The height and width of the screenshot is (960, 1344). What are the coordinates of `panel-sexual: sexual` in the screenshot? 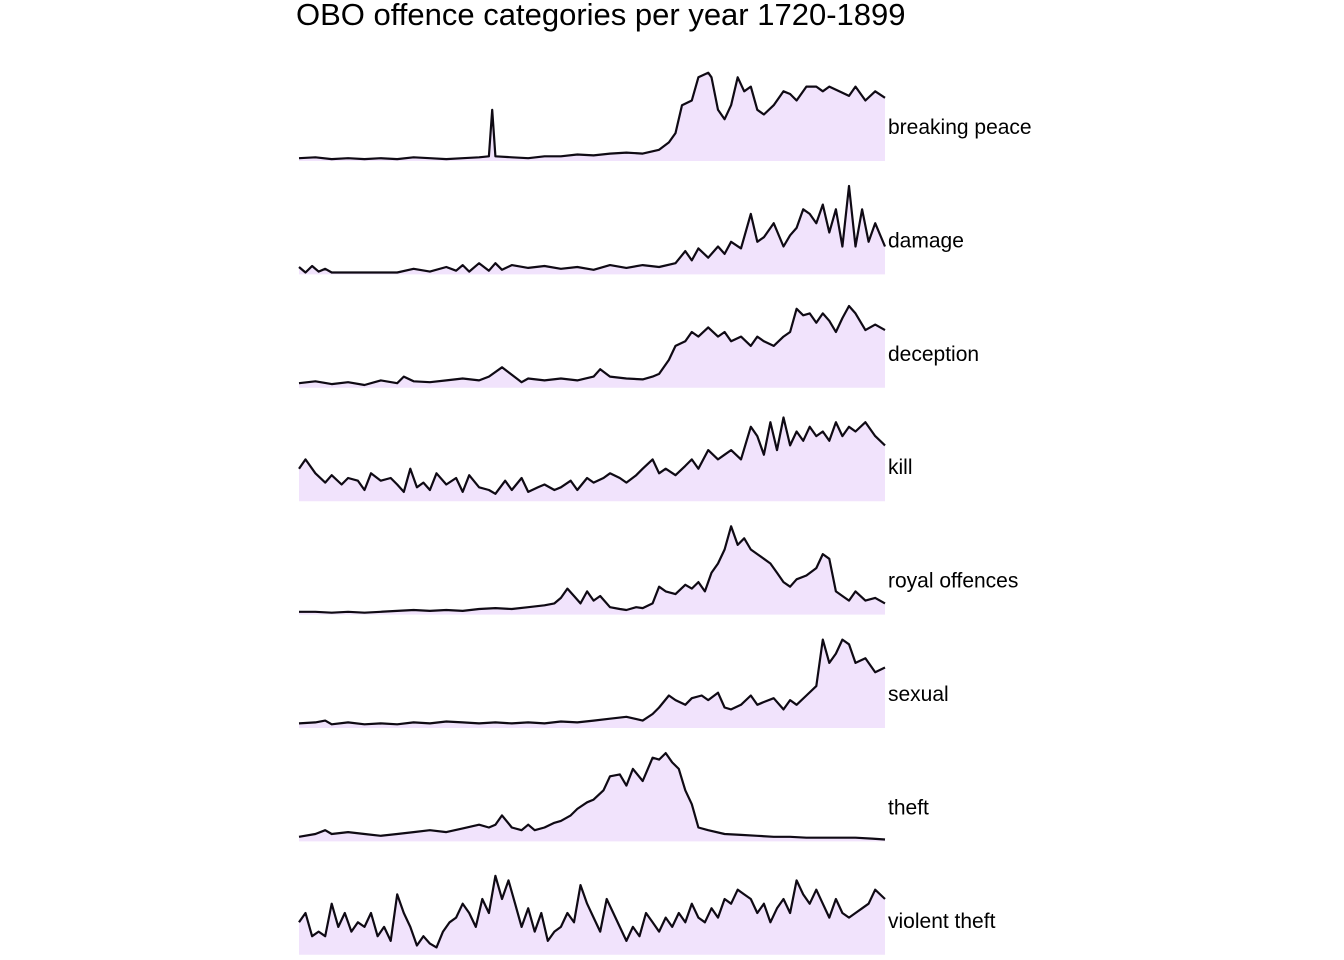 It's located at (623, 683).